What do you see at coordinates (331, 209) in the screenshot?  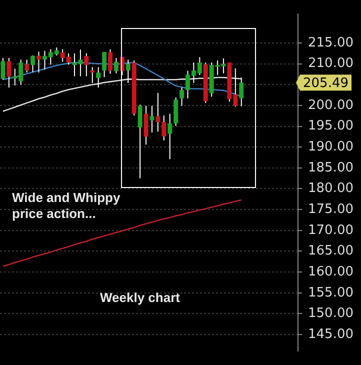 I see `y-tick-label: 175.00` at bounding box center [331, 209].